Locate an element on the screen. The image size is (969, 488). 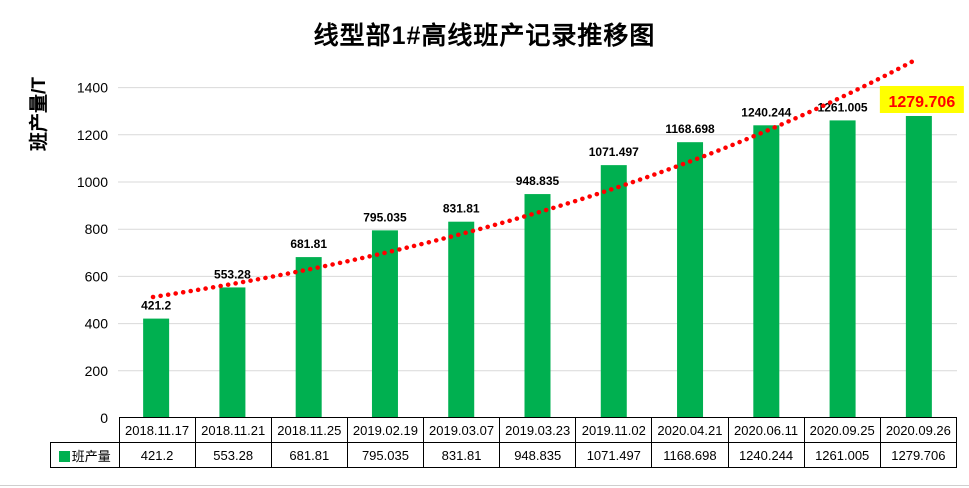
highlight-label-background is located at coordinates (921, 99).